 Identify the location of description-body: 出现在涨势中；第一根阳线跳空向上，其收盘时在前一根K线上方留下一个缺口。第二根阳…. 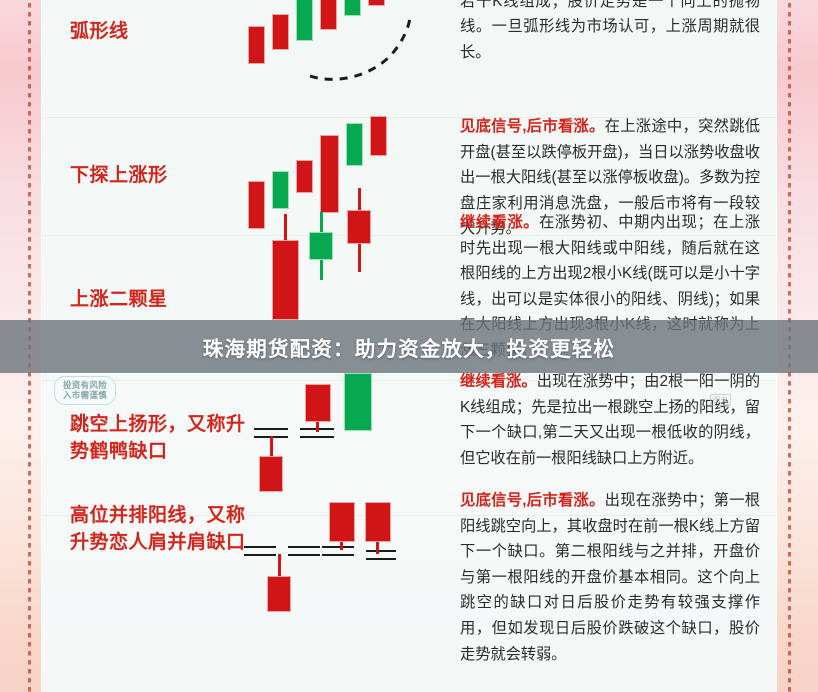
(610, 577).